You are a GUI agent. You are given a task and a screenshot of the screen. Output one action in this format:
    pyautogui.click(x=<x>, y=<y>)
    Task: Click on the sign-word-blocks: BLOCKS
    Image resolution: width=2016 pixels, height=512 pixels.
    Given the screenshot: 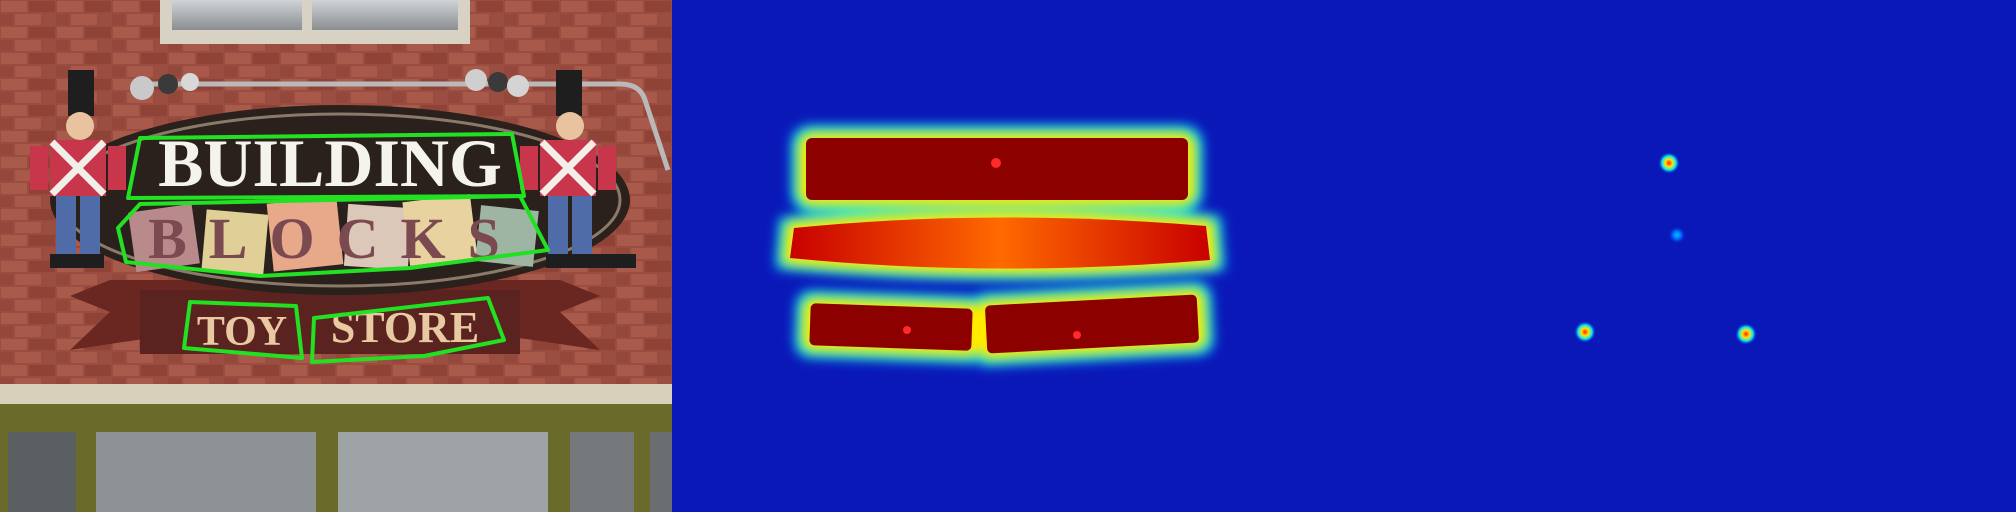 What is the action you would take?
    pyautogui.click(x=335, y=238)
    